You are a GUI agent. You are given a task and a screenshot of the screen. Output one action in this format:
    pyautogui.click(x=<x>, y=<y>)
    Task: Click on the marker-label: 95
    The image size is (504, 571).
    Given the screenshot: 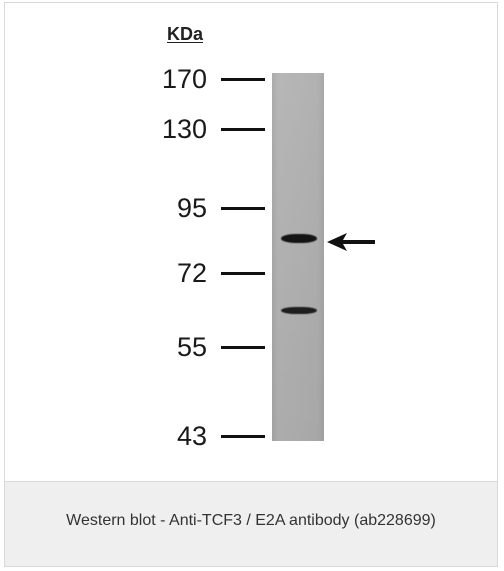 What is the action you would take?
    pyautogui.click(x=191, y=208)
    